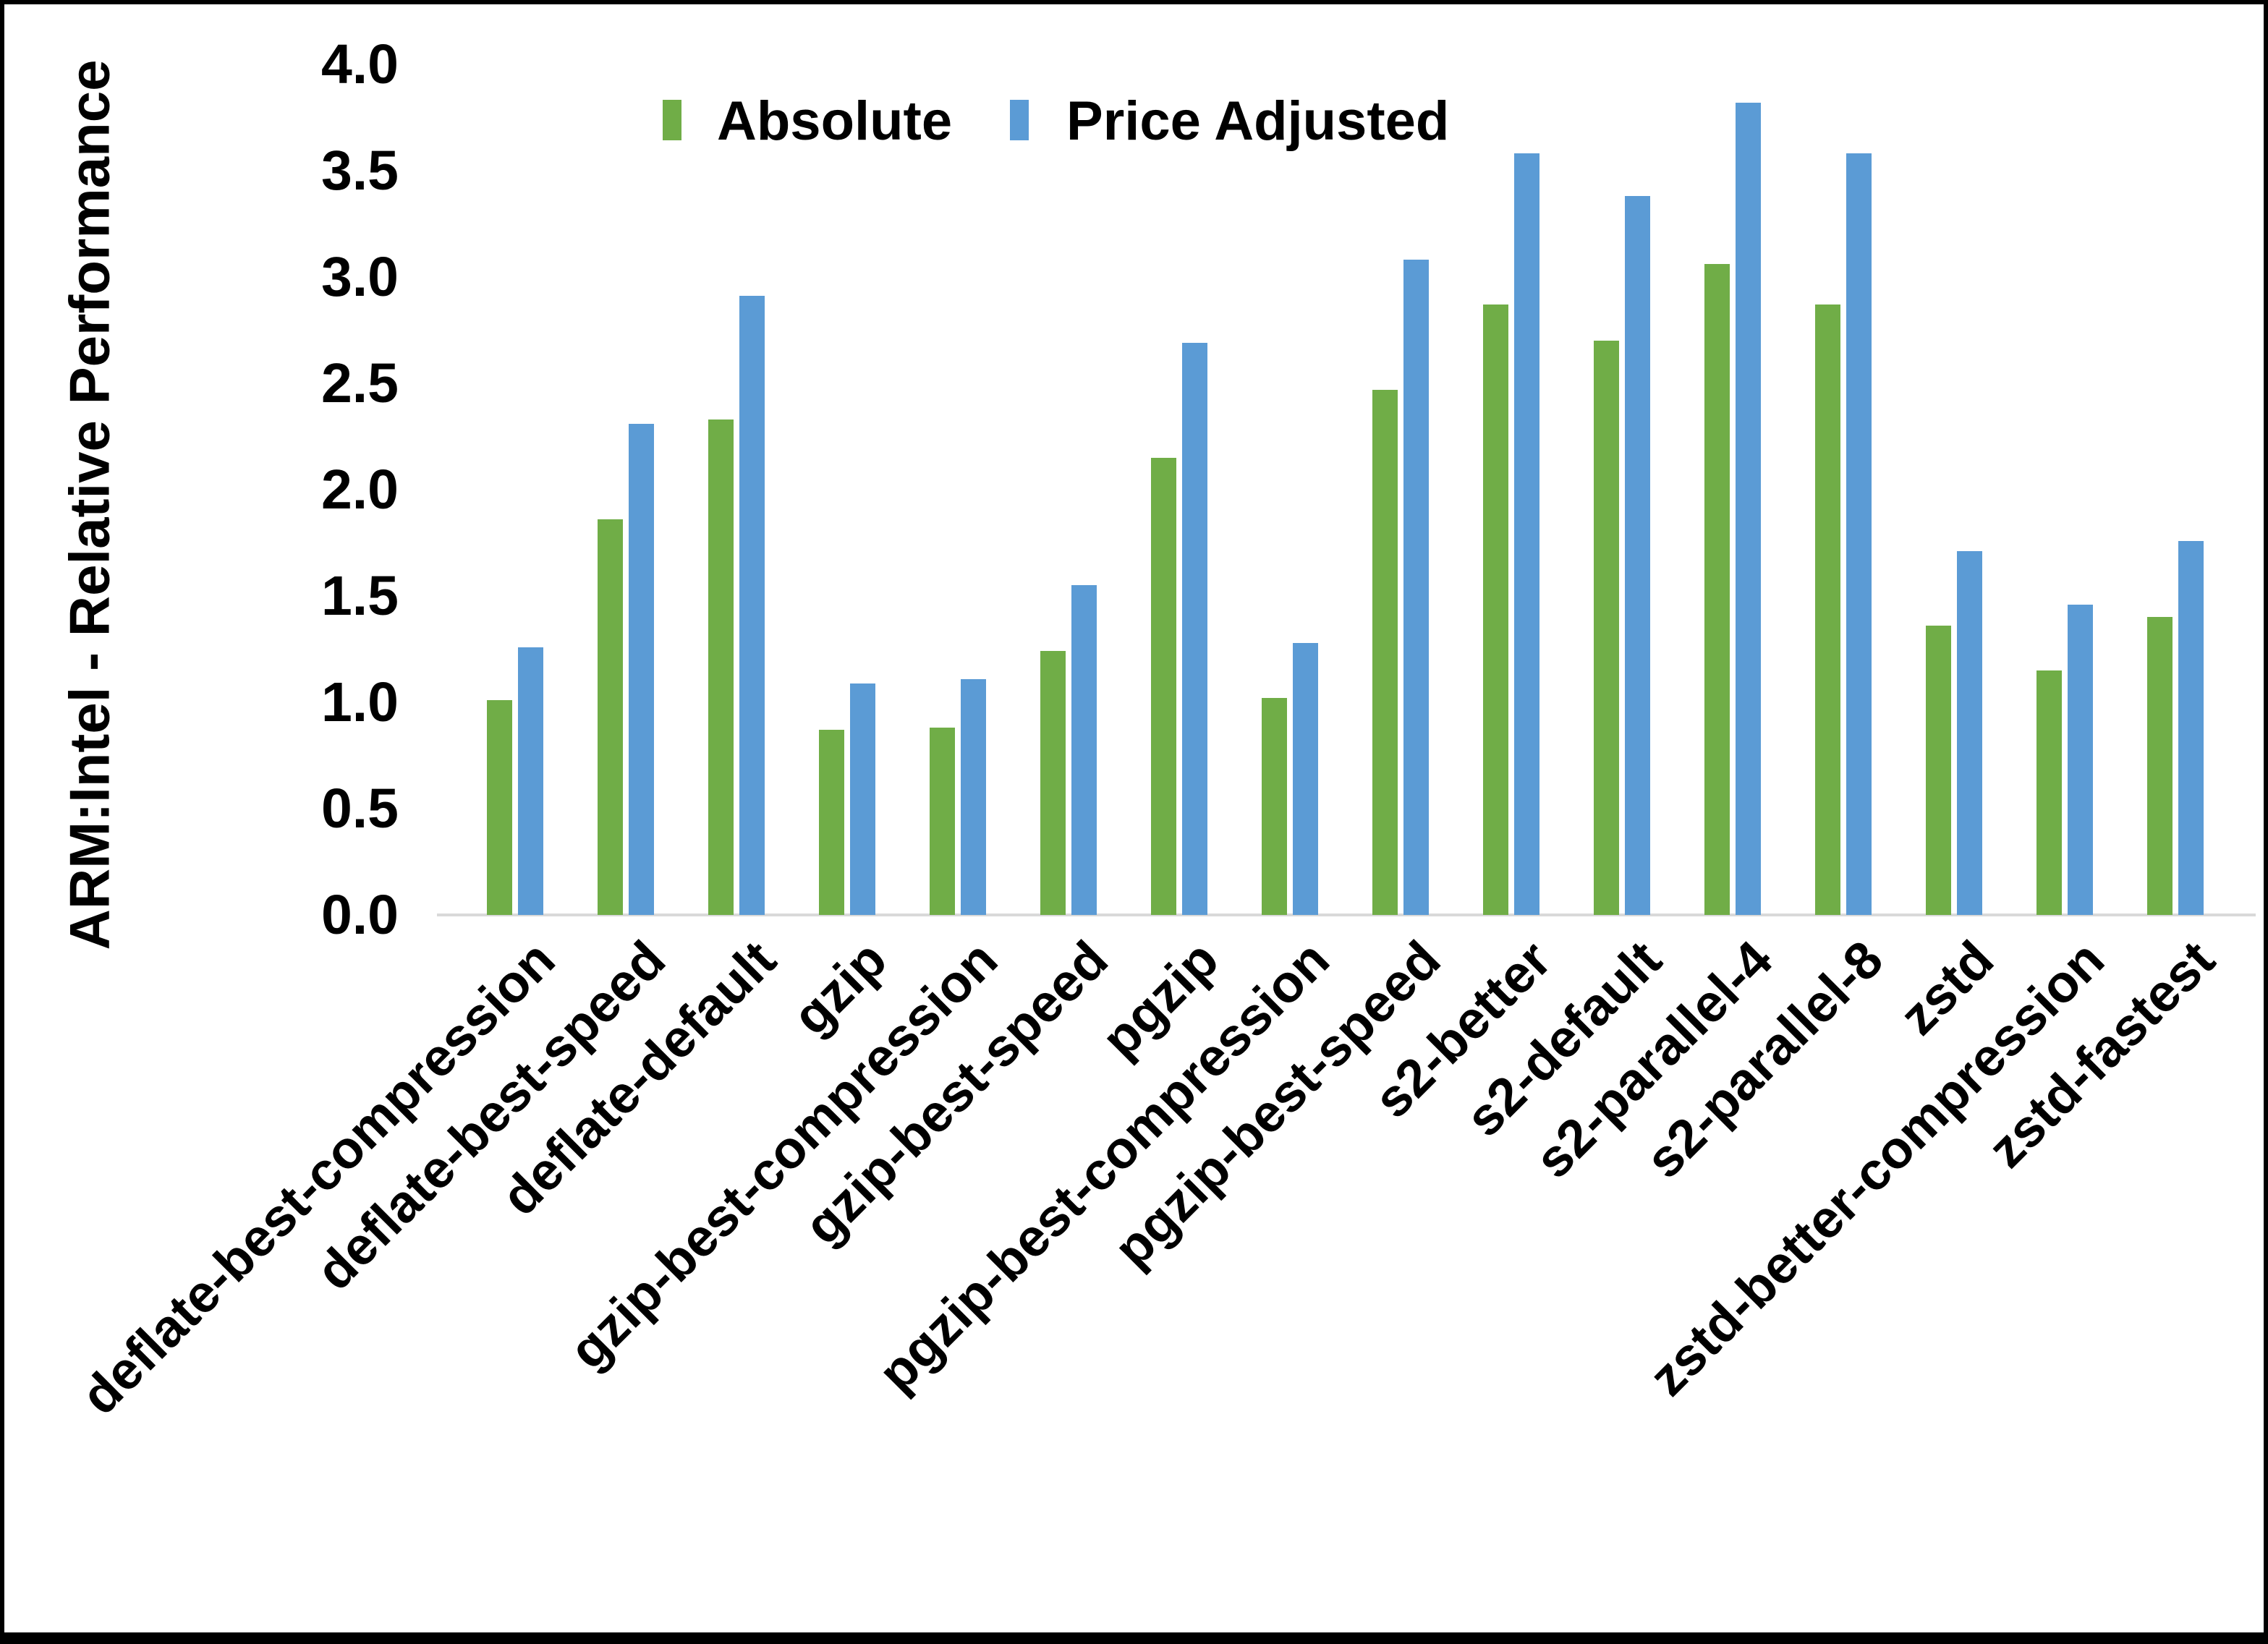 The image size is (2268, 1644). I want to click on y-tick-label: 3.0, so click(359, 277).